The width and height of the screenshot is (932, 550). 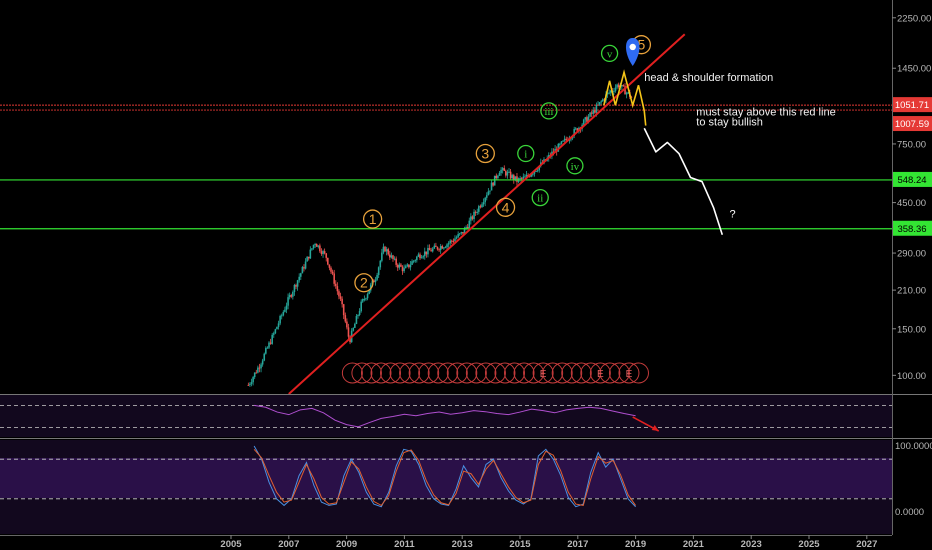 What do you see at coordinates (729, 123) in the screenshot?
I see `annotation-text: to stay bullish` at bounding box center [729, 123].